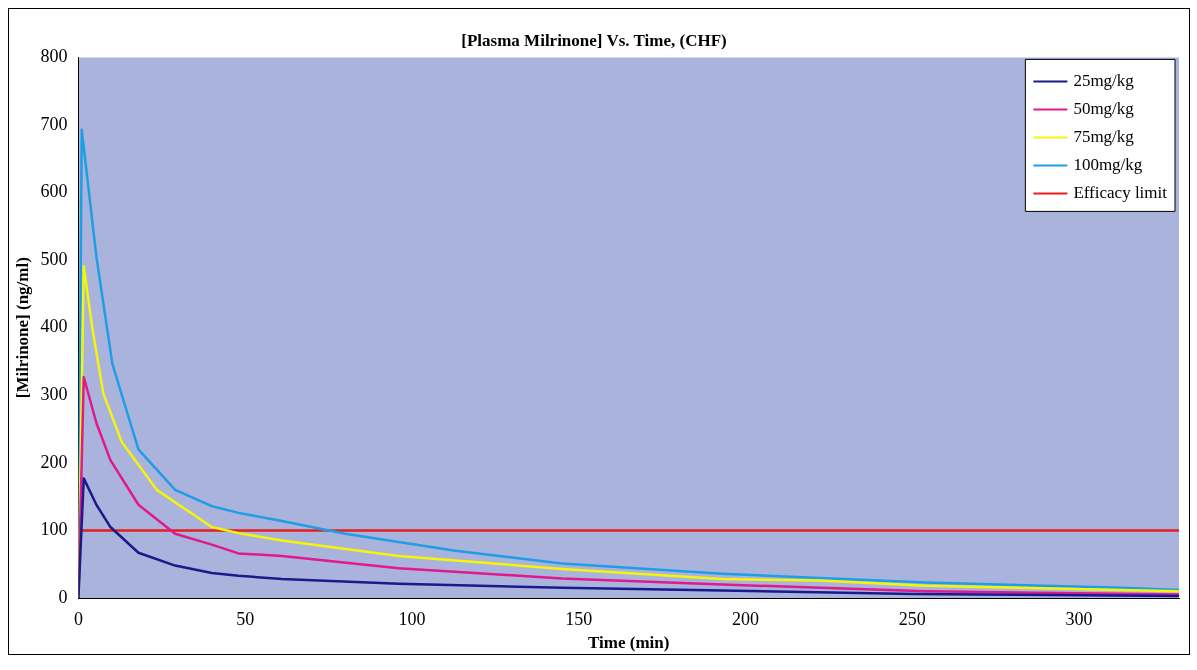 The width and height of the screenshot is (1197, 670). I want to click on x-axis-title: Time (min), so click(629, 643).